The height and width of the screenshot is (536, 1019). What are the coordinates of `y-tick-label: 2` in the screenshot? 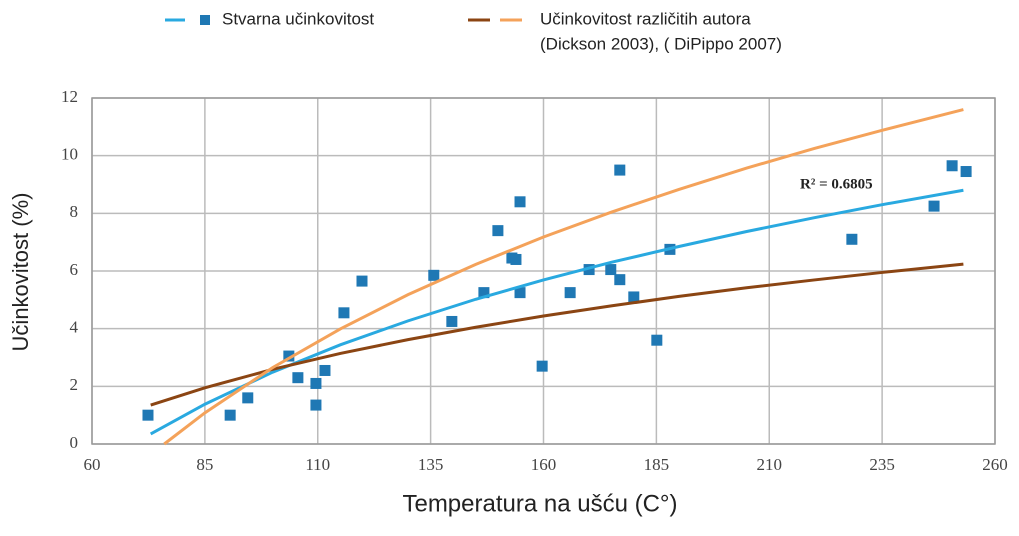 It's located at (74, 384).